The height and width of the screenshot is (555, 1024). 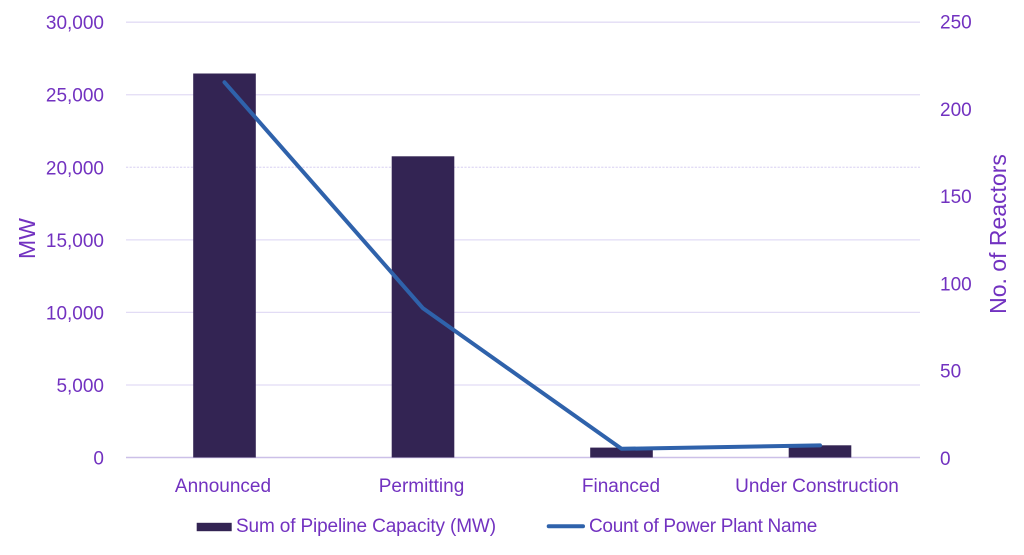 What do you see at coordinates (956, 110) in the screenshot?
I see `svg-text: 200` at bounding box center [956, 110].